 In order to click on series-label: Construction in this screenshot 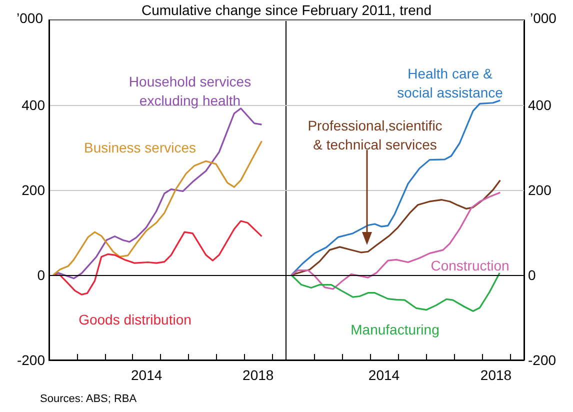, I will do `click(470, 266)`.